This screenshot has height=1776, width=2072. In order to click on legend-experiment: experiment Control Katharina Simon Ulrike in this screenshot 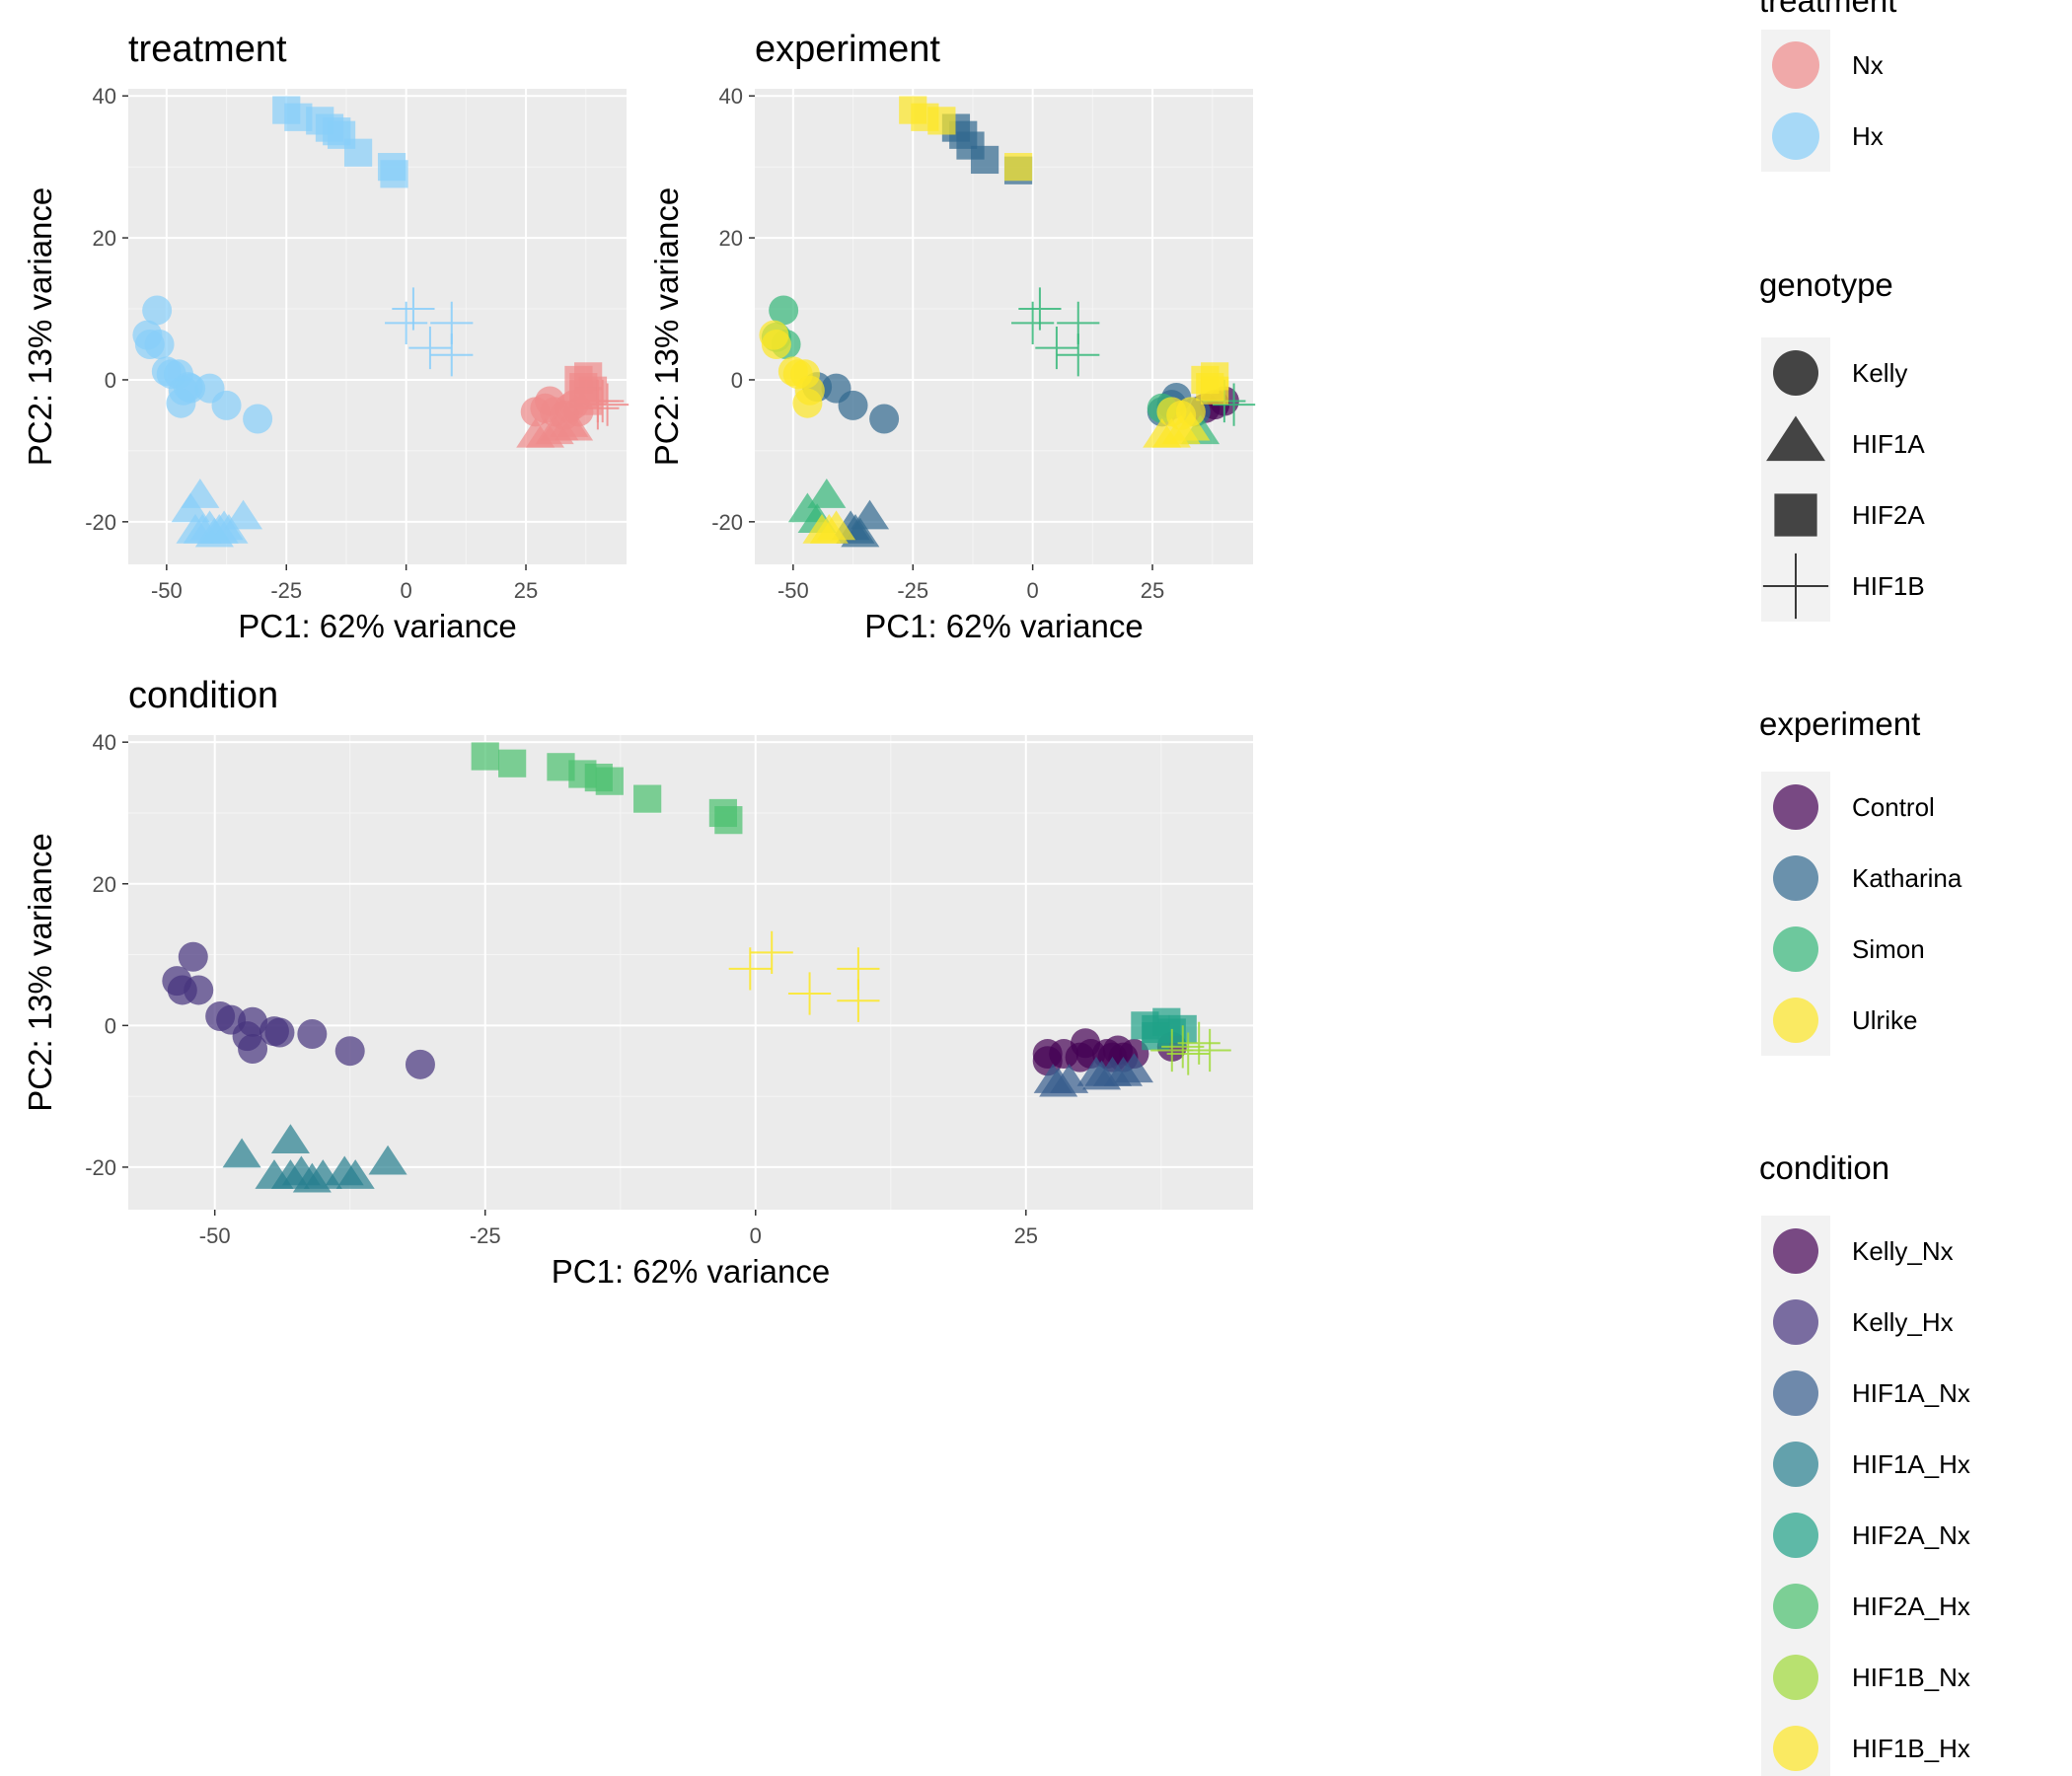, I will do `click(1861, 881)`.